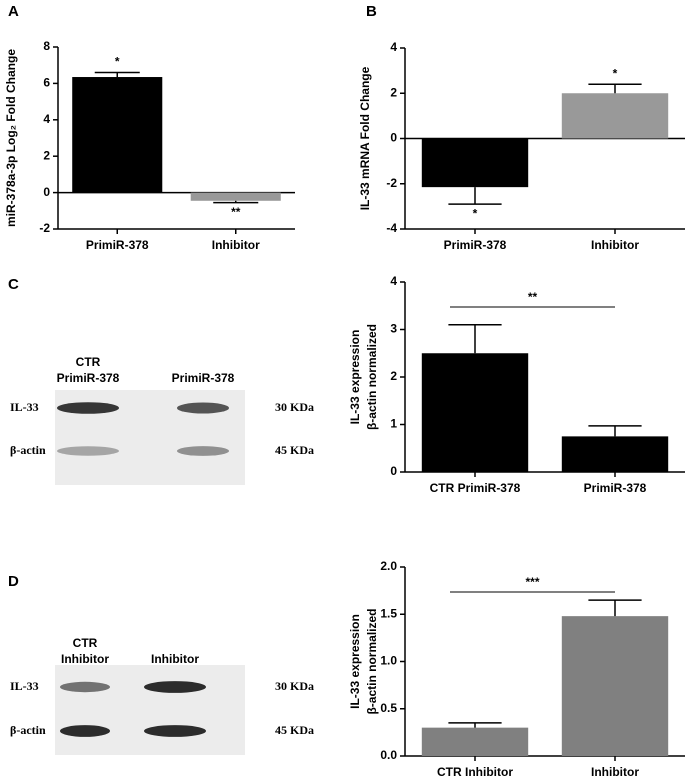 This screenshot has height=779, width=691. Describe the element at coordinates (13, 11) in the screenshot. I see `panel-label: A` at that location.